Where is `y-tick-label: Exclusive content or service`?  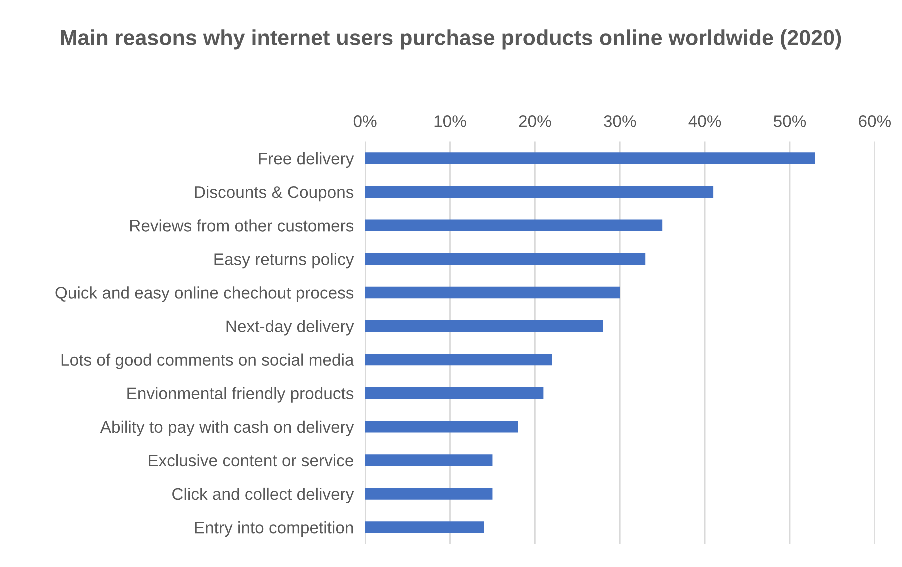 y-tick-label: Exclusive content or service is located at coordinates (251, 460).